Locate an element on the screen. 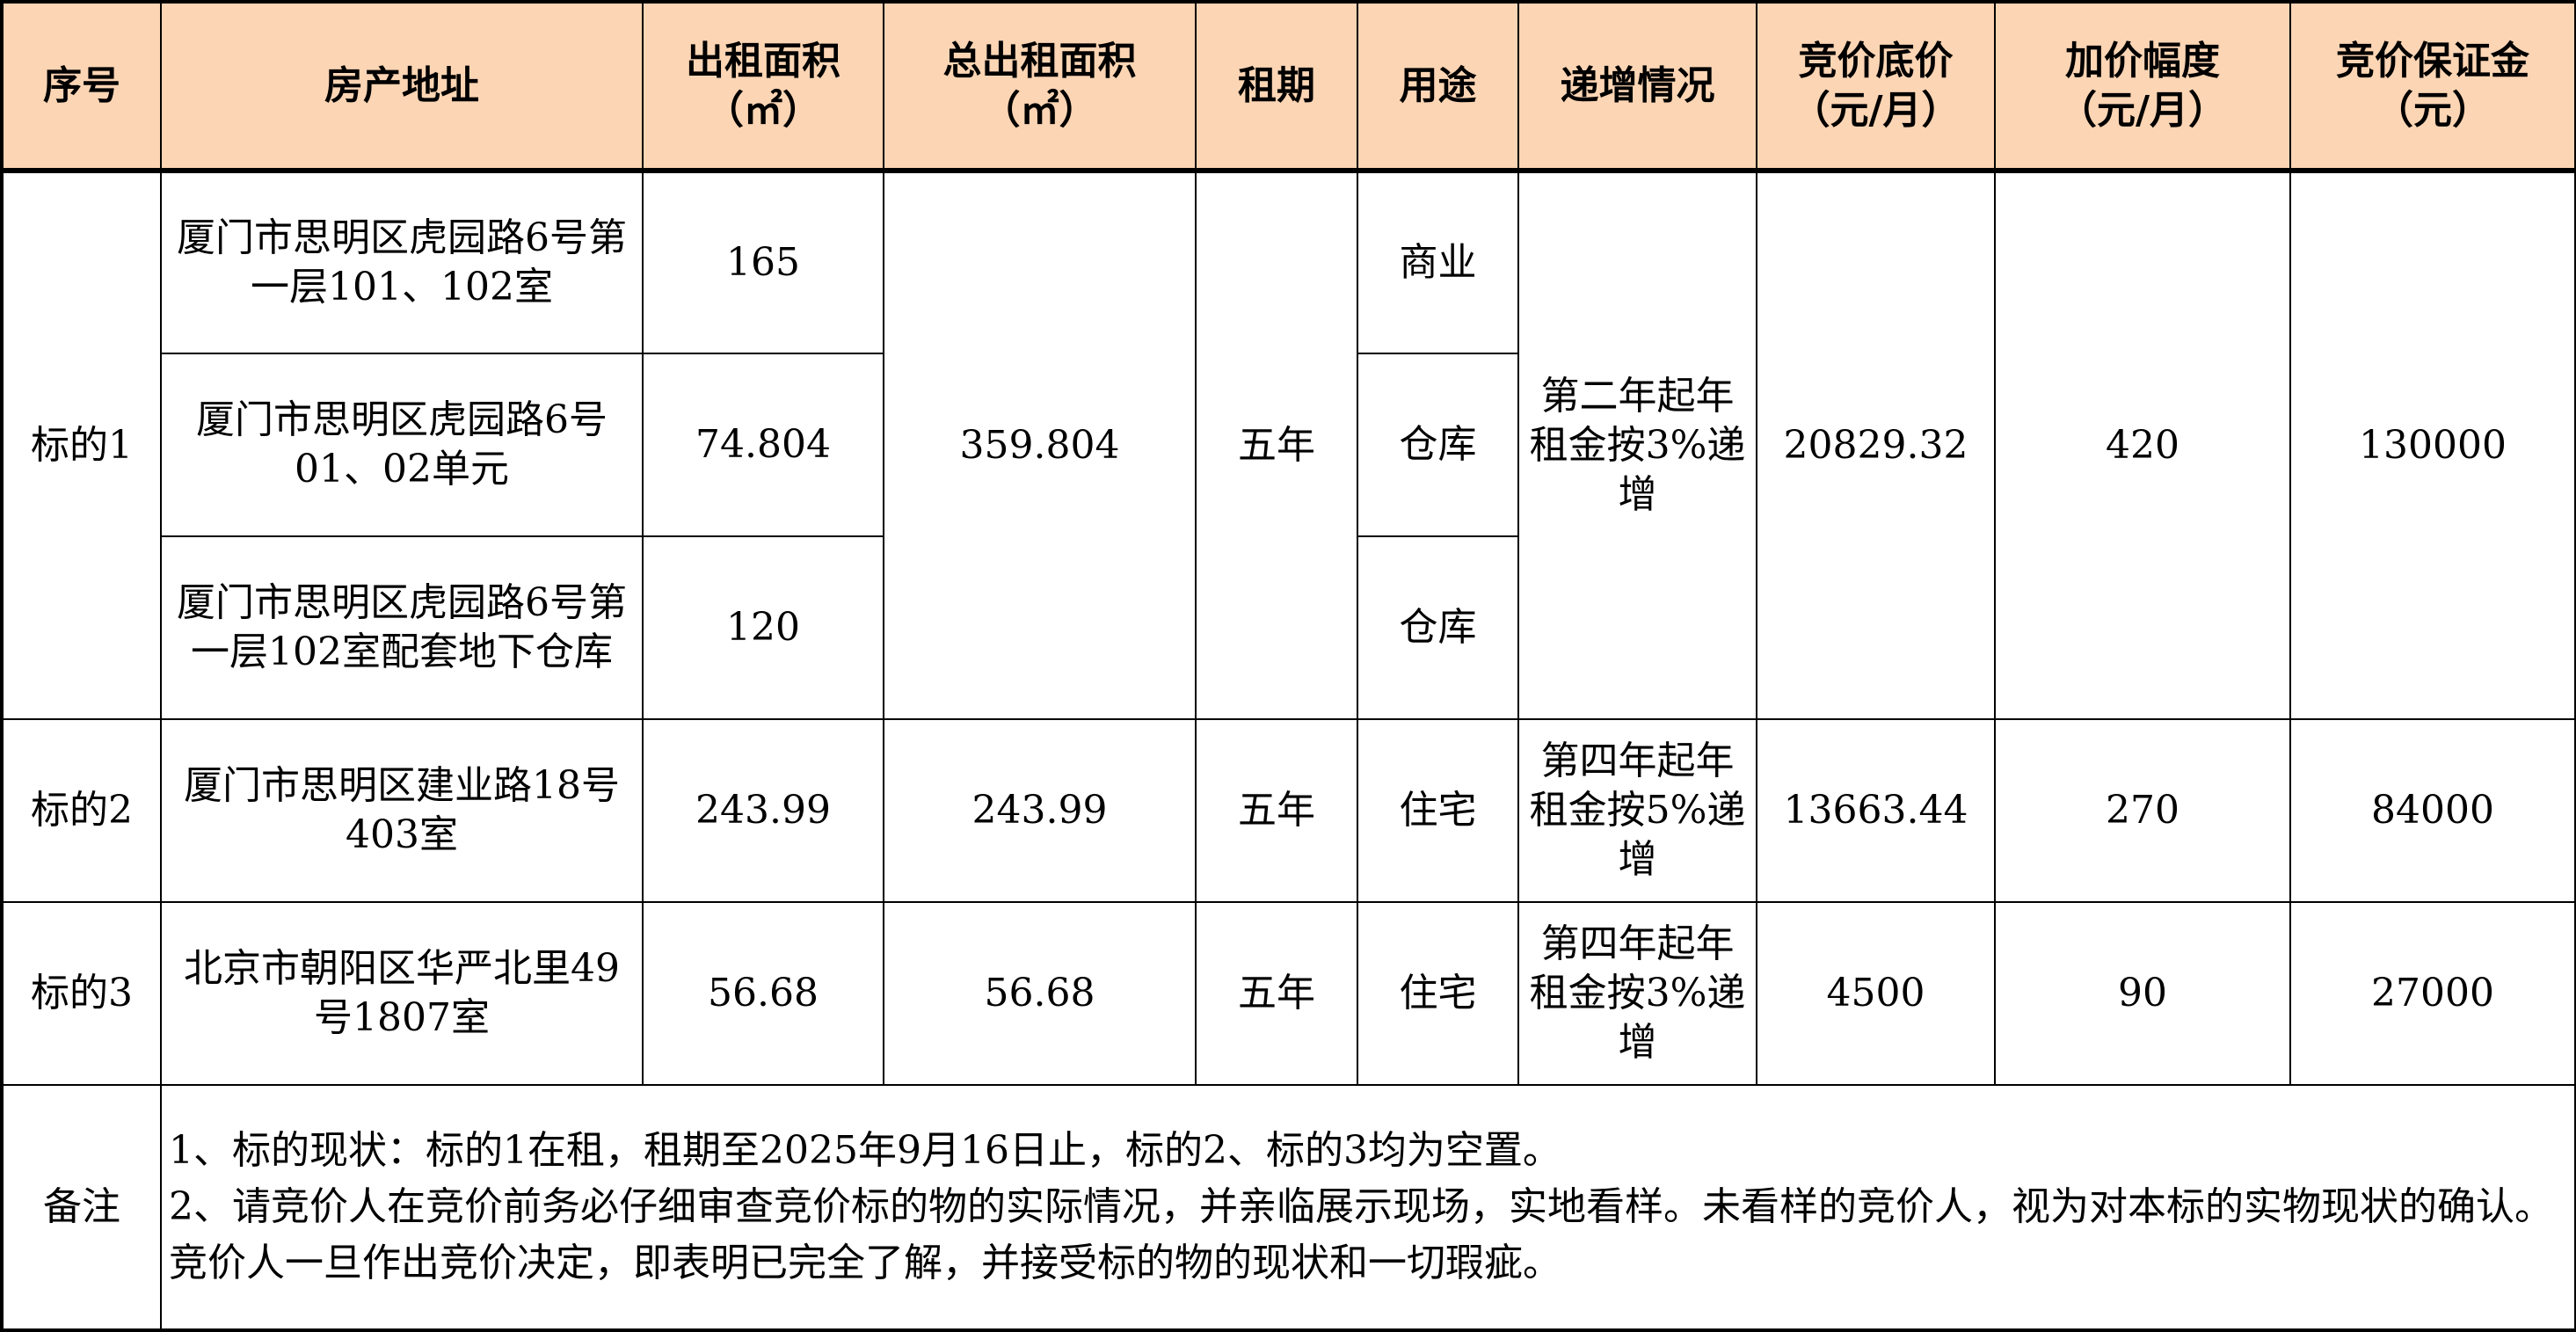 The width and height of the screenshot is (2576, 1332). header-use: 用途 is located at coordinates (1438, 87).